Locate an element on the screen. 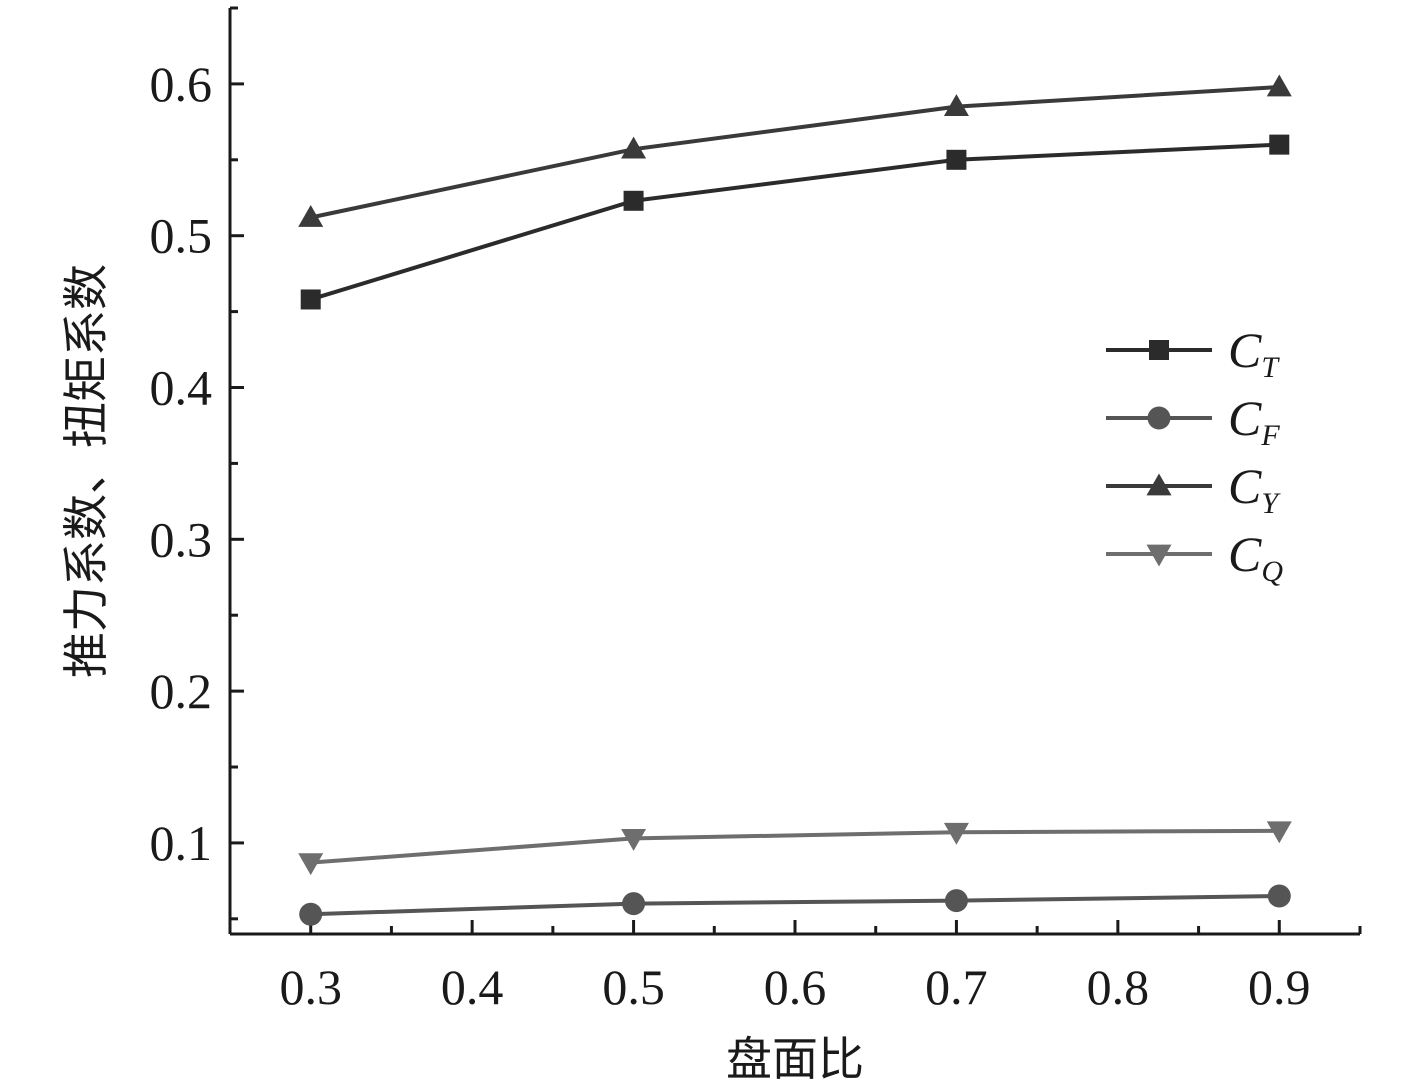 The height and width of the screenshot is (1087, 1417). legend-item-C_Q: CQ is located at coordinates (1194, 557).